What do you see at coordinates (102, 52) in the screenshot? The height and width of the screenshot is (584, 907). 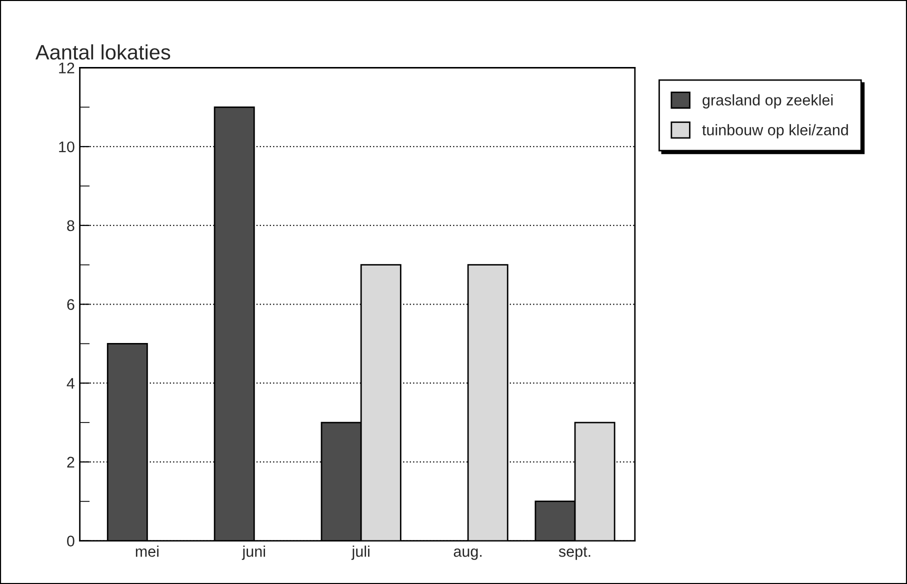 I see `chart-title: Aantal lokaties` at bounding box center [102, 52].